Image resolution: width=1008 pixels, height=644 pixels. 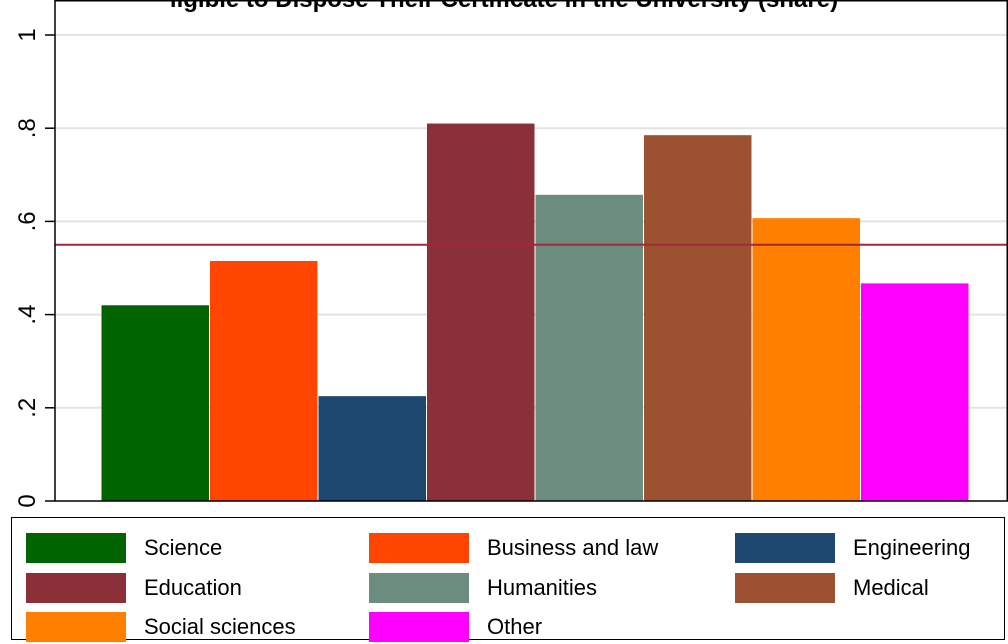 What do you see at coordinates (183, 547) in the screenshot?
I see `legend-label: Science` at bounding box center [183, 547].